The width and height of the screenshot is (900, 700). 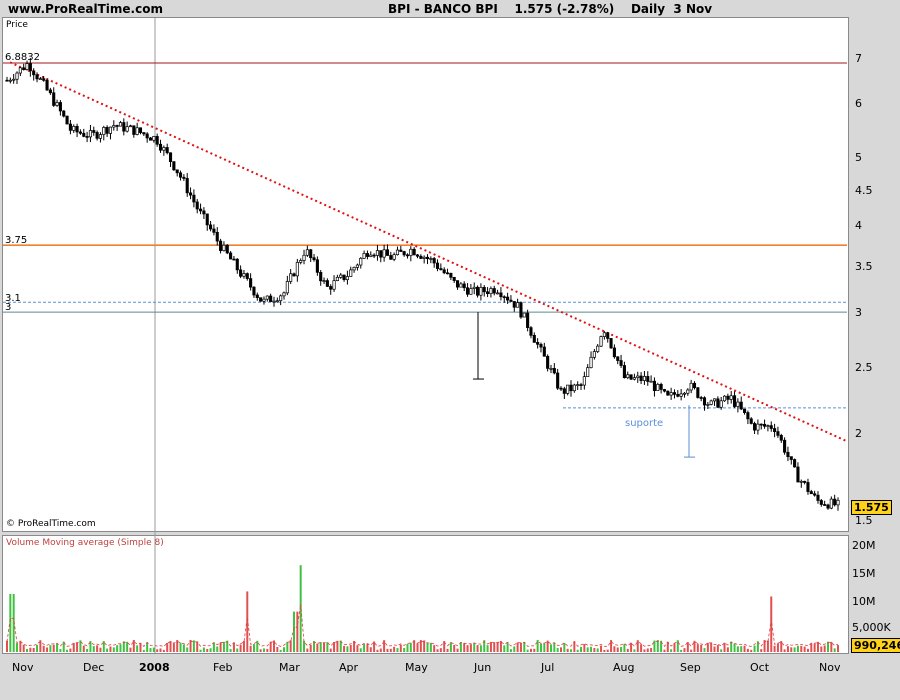 I want to click on x-tick-dec: Dec, so click(x=94, y=667).